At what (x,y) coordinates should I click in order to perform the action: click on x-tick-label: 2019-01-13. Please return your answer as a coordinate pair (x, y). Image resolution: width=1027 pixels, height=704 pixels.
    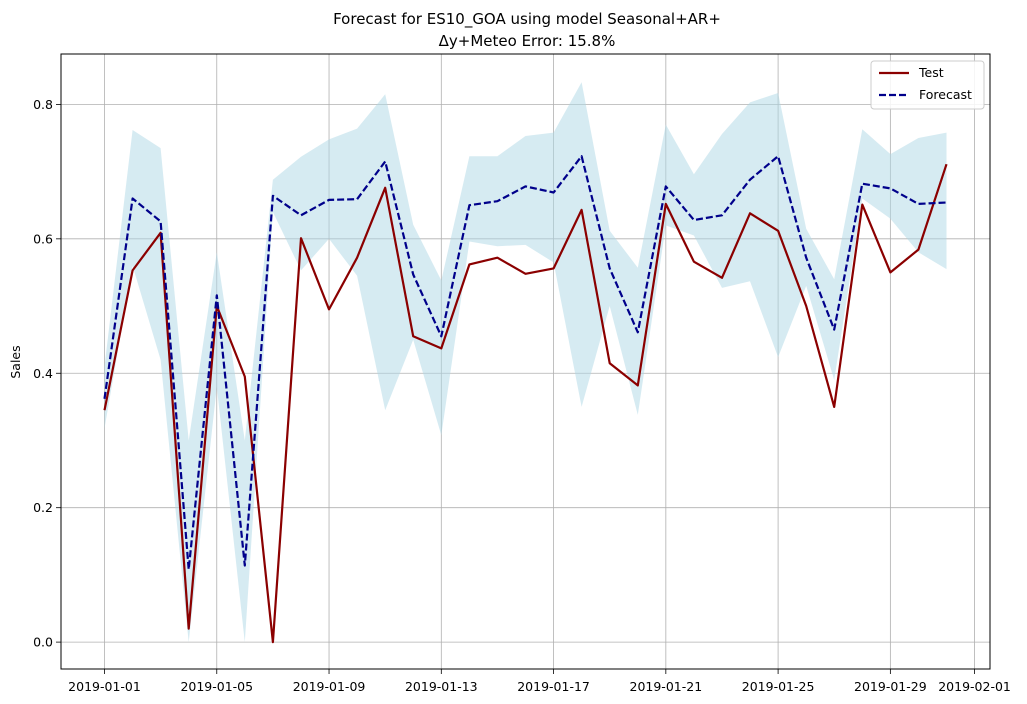
    Looking at the image, I should click on (441, 686).